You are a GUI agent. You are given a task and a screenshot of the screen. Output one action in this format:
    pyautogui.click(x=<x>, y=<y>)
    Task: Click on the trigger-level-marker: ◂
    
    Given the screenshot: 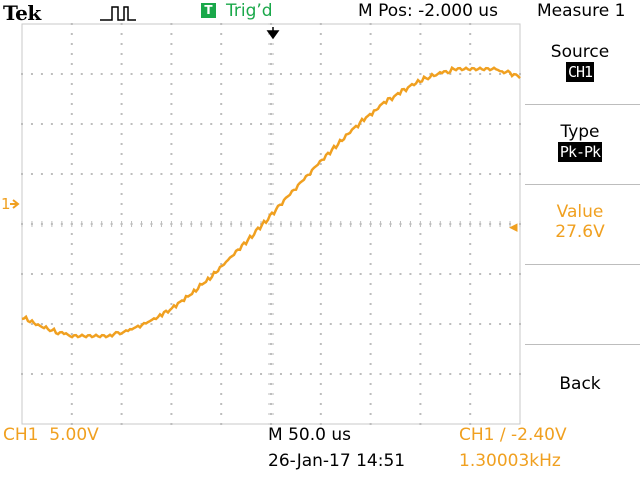 What is the action you would take?
    pyautogui.click(x=513, y=227)
    